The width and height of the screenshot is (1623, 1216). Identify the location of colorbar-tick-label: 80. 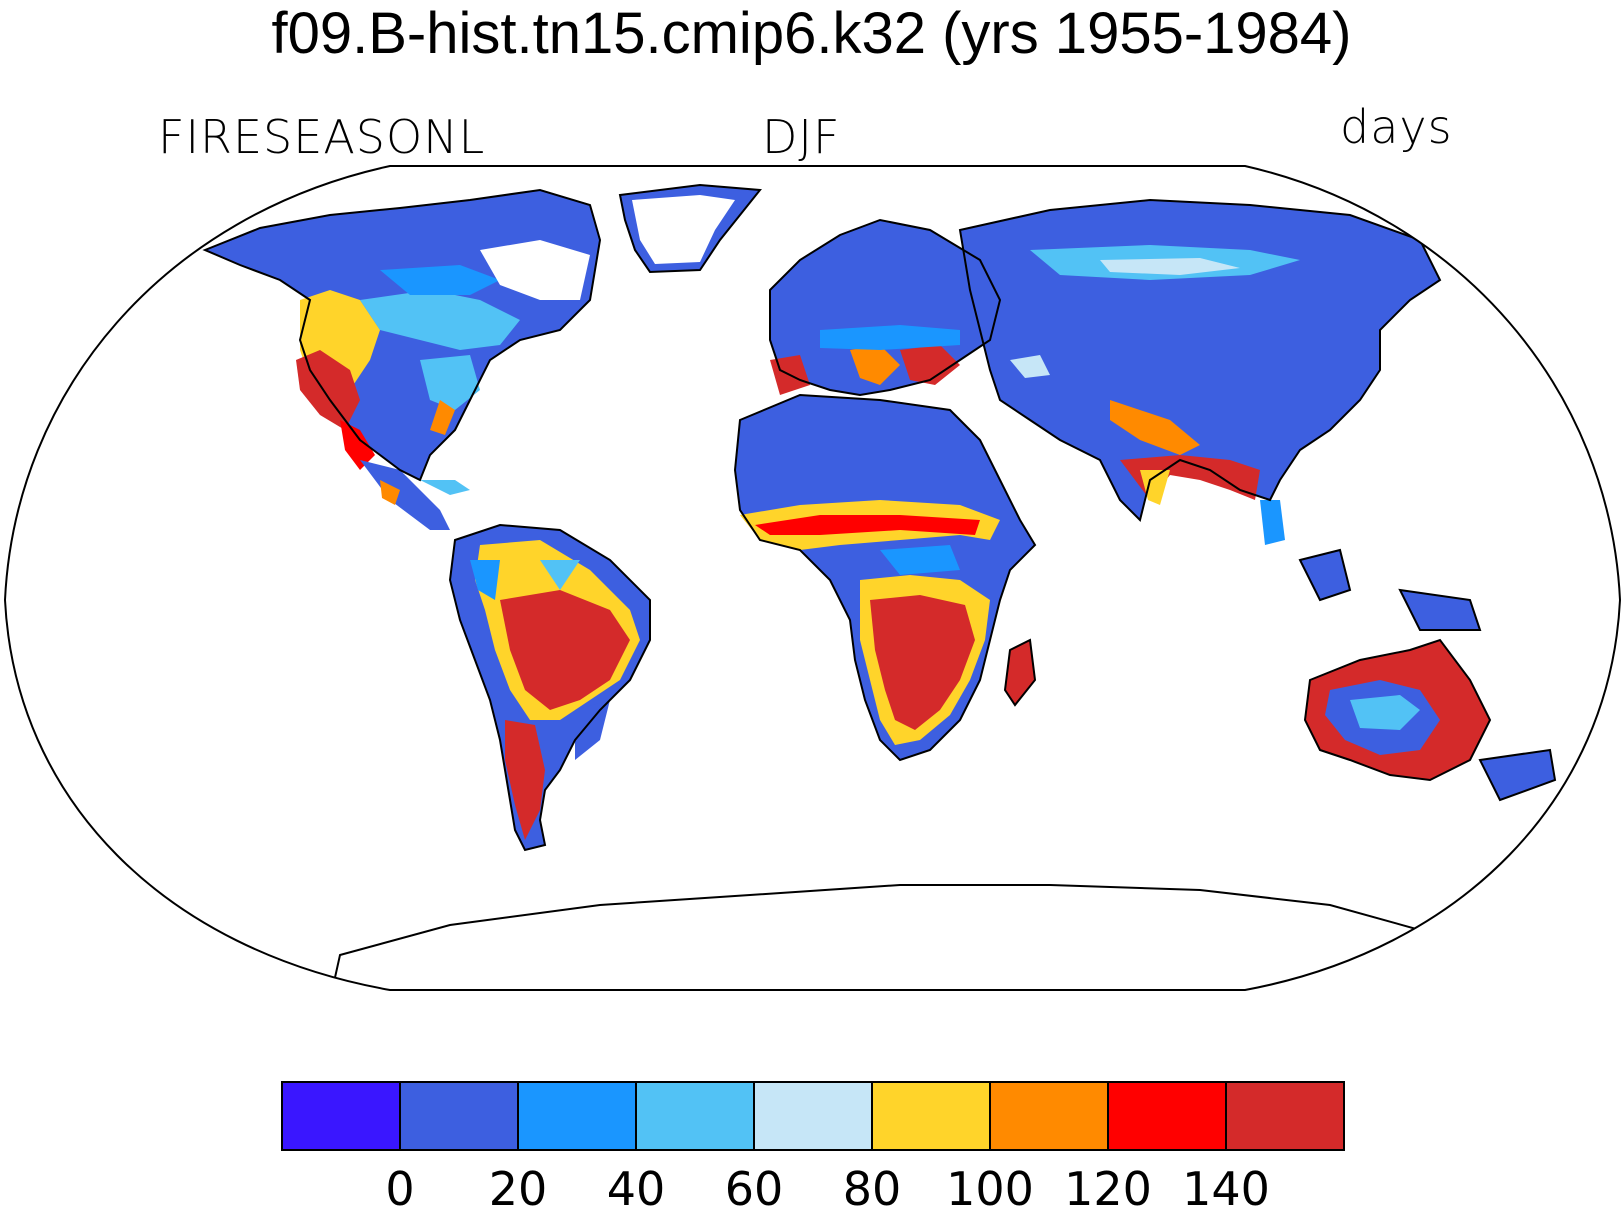
(872, 1189).